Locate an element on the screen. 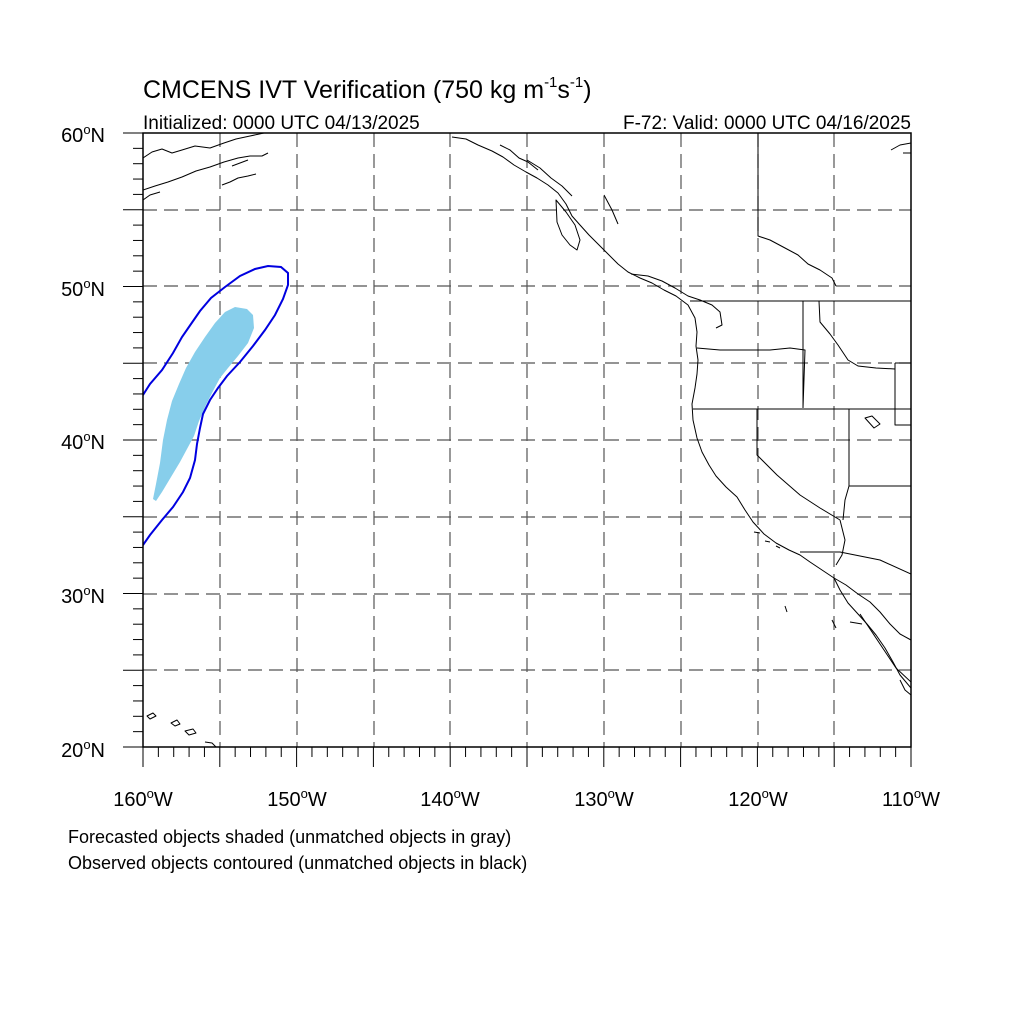 This screenshot has width=1024, height=1024. valid-label: F-72: Valid: 0000 UTC 04/16/2025 is located at coordinates (767, 123).